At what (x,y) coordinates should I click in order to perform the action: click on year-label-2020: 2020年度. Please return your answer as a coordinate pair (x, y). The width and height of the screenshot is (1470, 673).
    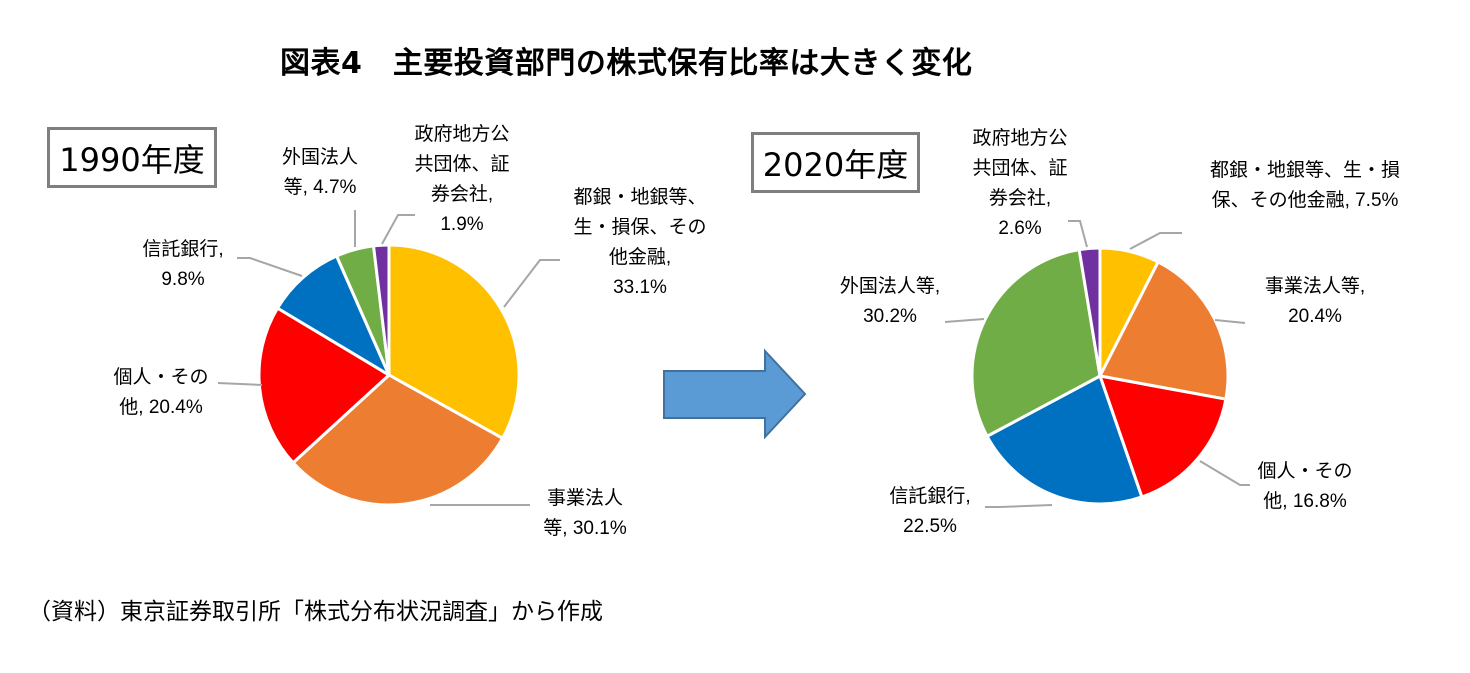
    Looking at the image, I should click on (835, 164).